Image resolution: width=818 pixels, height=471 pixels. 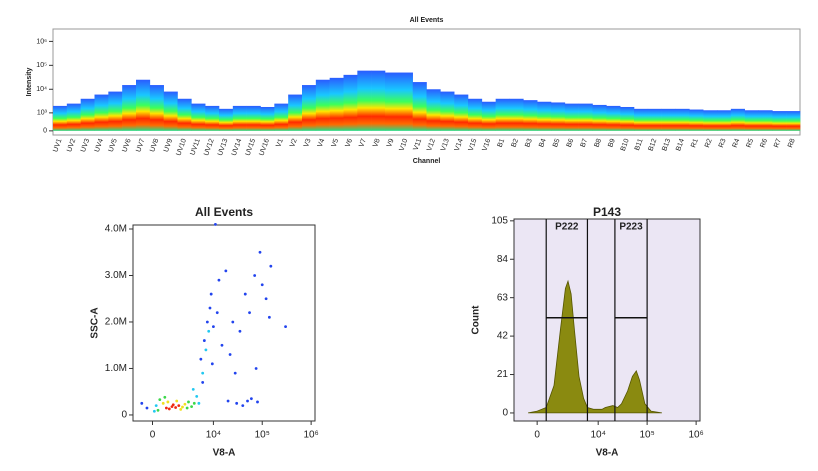 I want to click on chart-title: All Events, so click(x=427, y=20).